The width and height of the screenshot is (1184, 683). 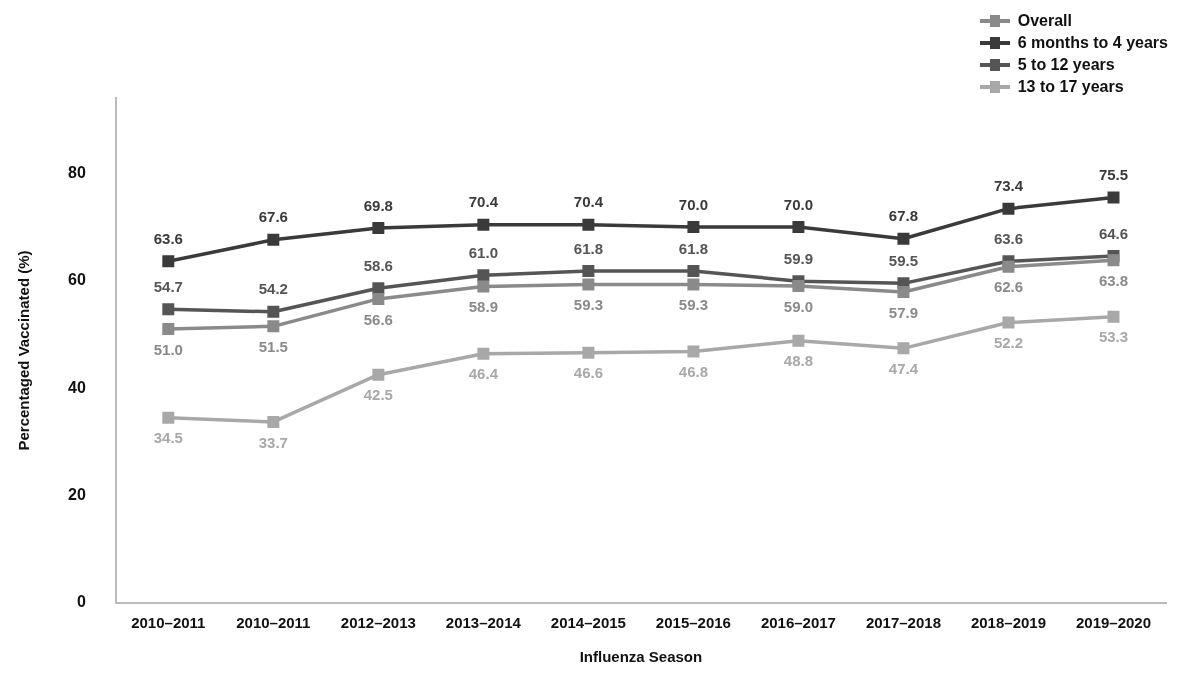 What do you see at coordinates (798, 623) in the screenshot?
I see `x-tick-label: 2016–2017` at bounding box center [798, 623].